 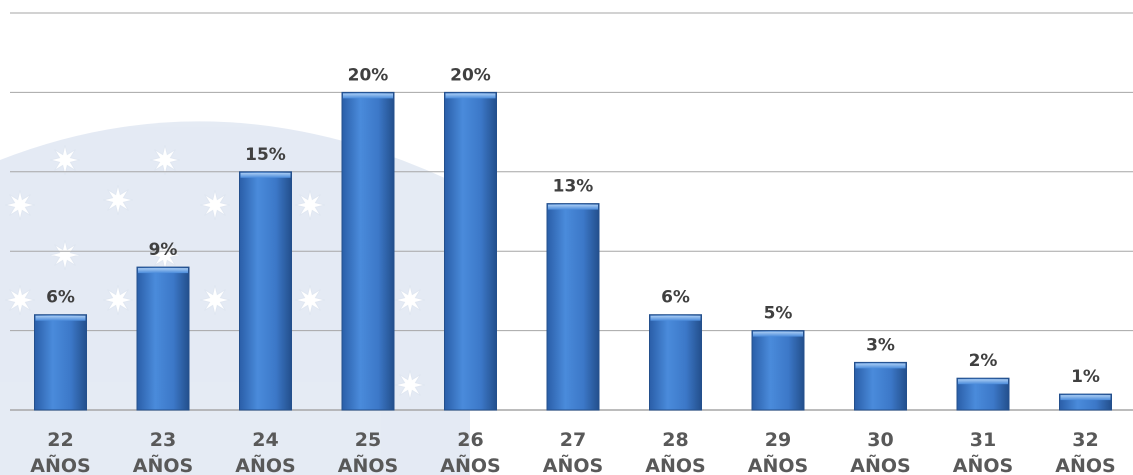 What do you see at coordinates (470, 440) in the screenshot?
I see `x-tick-label: 26` at bounding box center [470, 440].